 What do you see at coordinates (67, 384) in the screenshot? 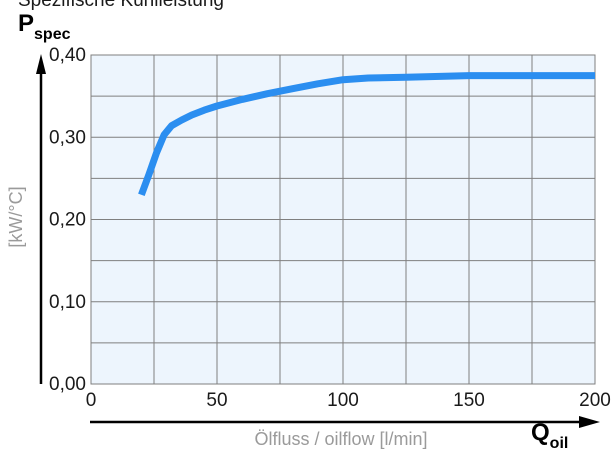
I see `y-tick-label: 0,00` at bounding box center [67, 384].